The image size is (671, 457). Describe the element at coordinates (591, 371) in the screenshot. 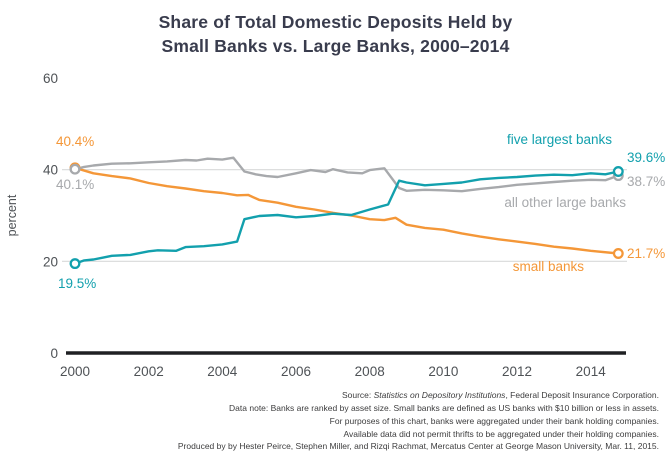

I see `x-tick-label-2014: 2014` at that location.